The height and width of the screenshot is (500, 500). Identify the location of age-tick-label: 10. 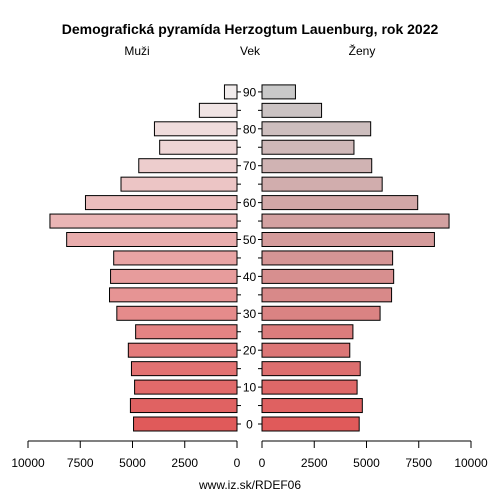
(250, 388).